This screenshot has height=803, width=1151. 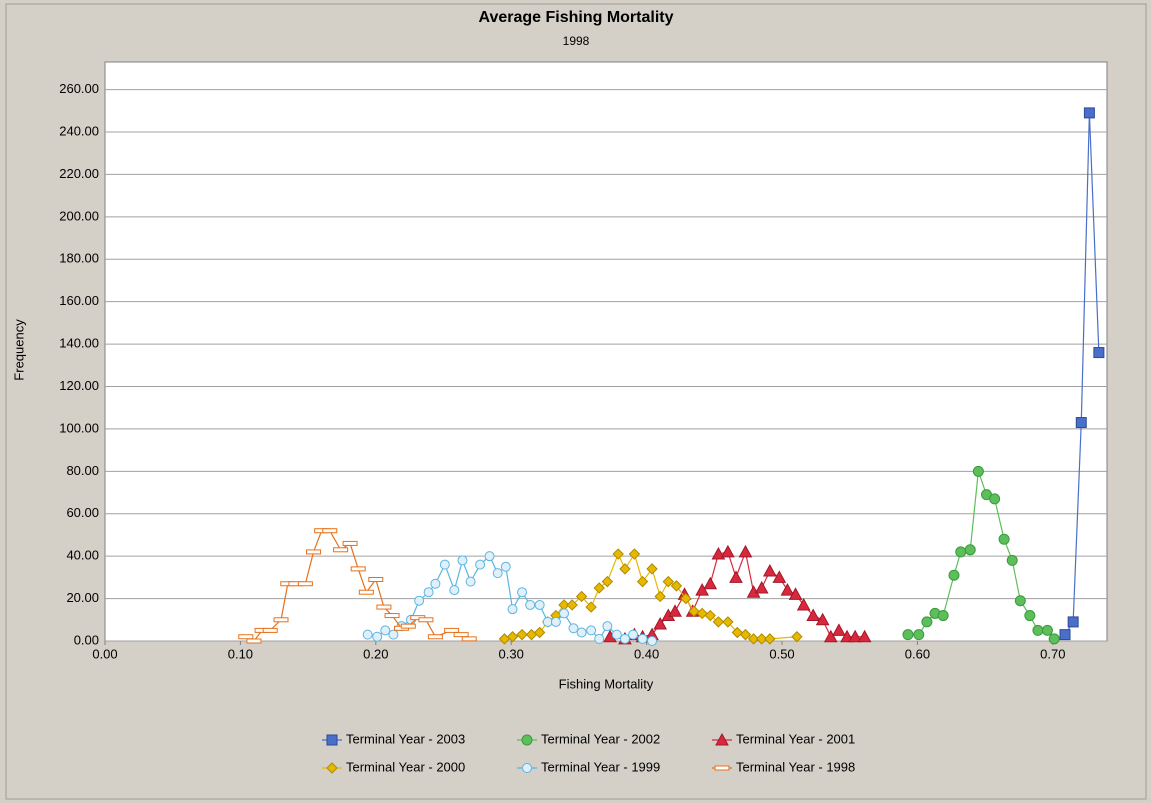 What do you see at coordinates (82, 555) in the screenshot?
I see `y-tick-label: 40.00` at bounding box center [82, 555].